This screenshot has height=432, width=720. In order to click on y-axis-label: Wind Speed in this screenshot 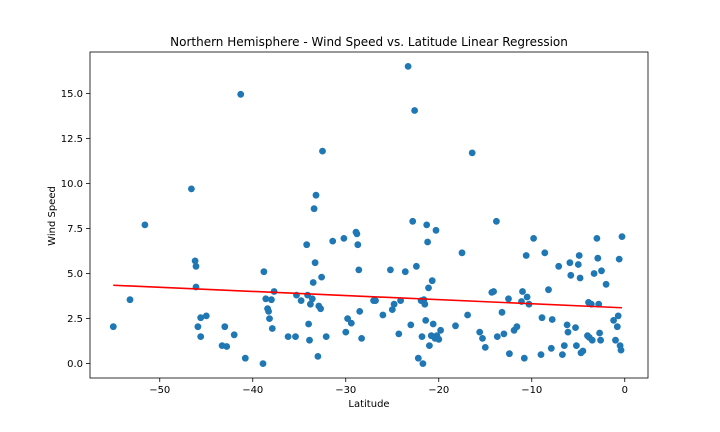, I will do `click(52, 216)`.